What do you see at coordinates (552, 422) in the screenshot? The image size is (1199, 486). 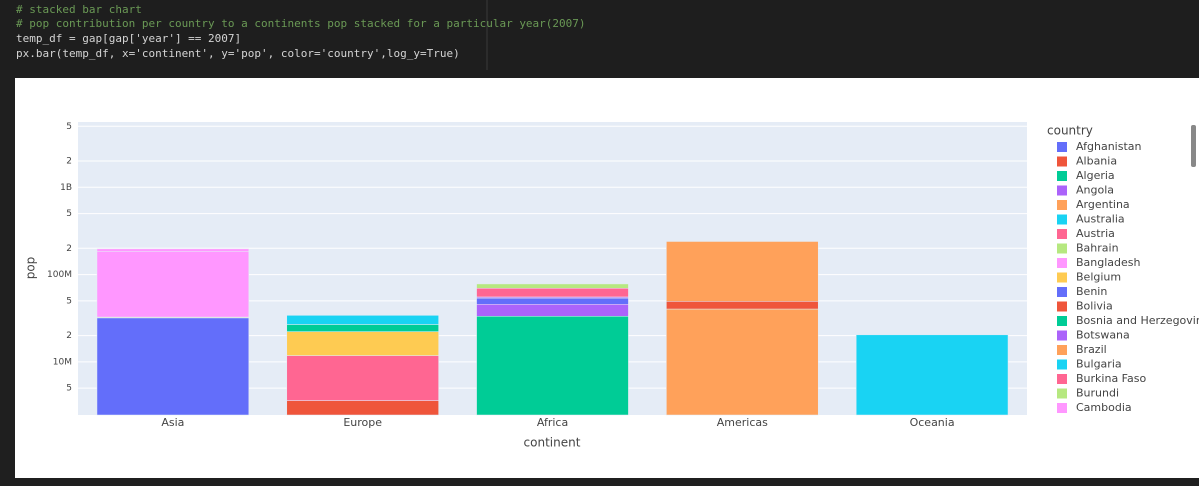 I see `x-tick-label: Africa` at bounding box center [552, 422].